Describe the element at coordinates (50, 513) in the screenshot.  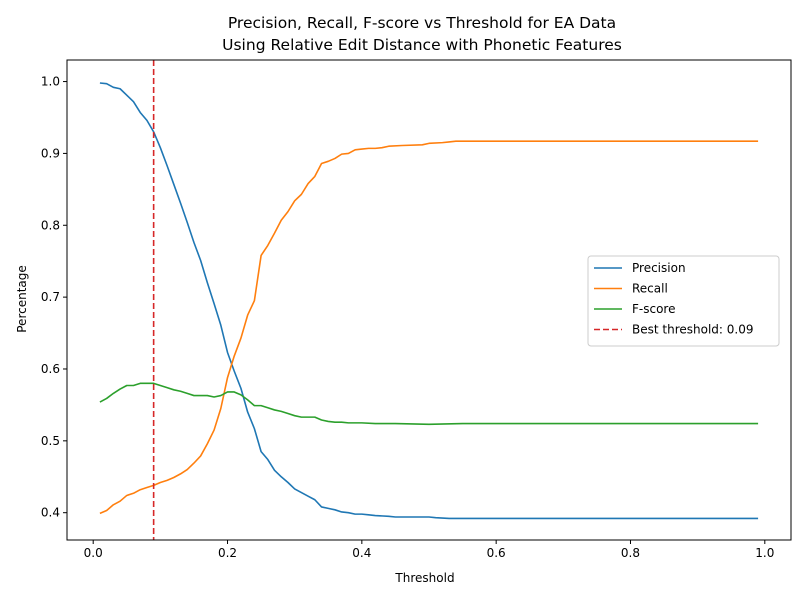
I see `y-tick-label: 0.4` at that location.